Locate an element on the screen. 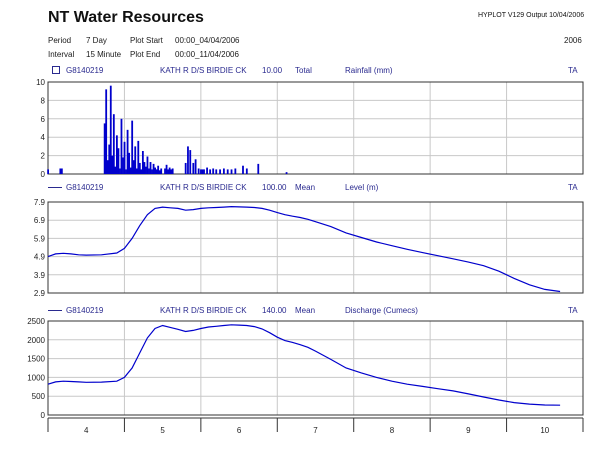  square-icon is located at coordinates (56, 70).